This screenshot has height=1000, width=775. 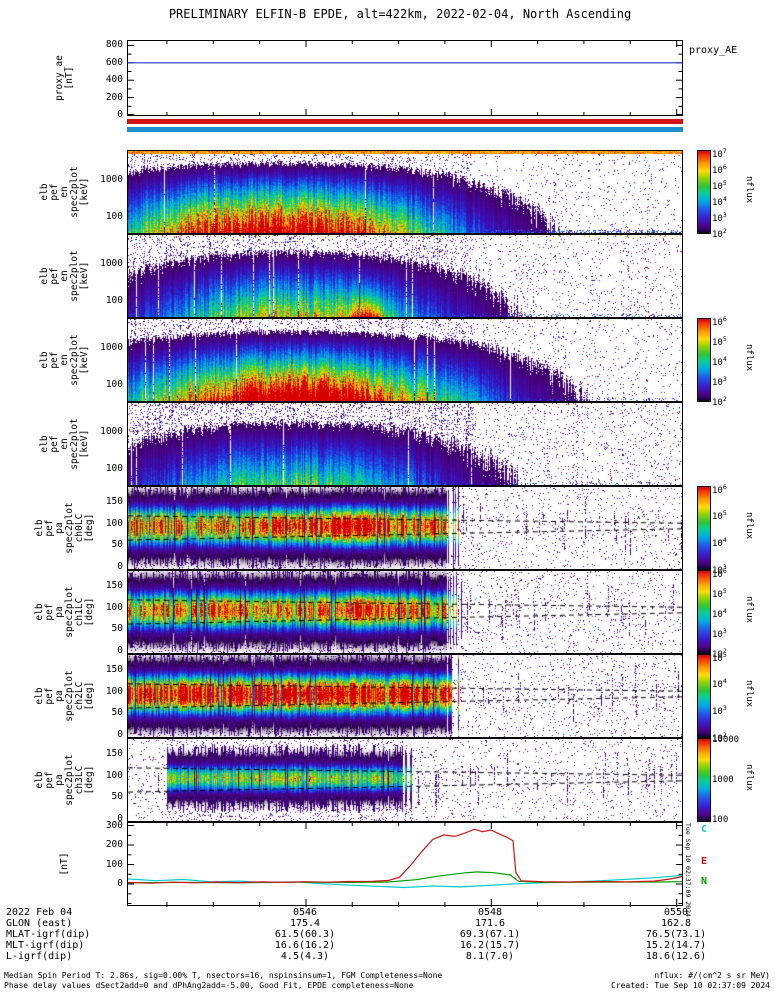 I want to click on y-tick-label: 800, so click(x=114, y=45).